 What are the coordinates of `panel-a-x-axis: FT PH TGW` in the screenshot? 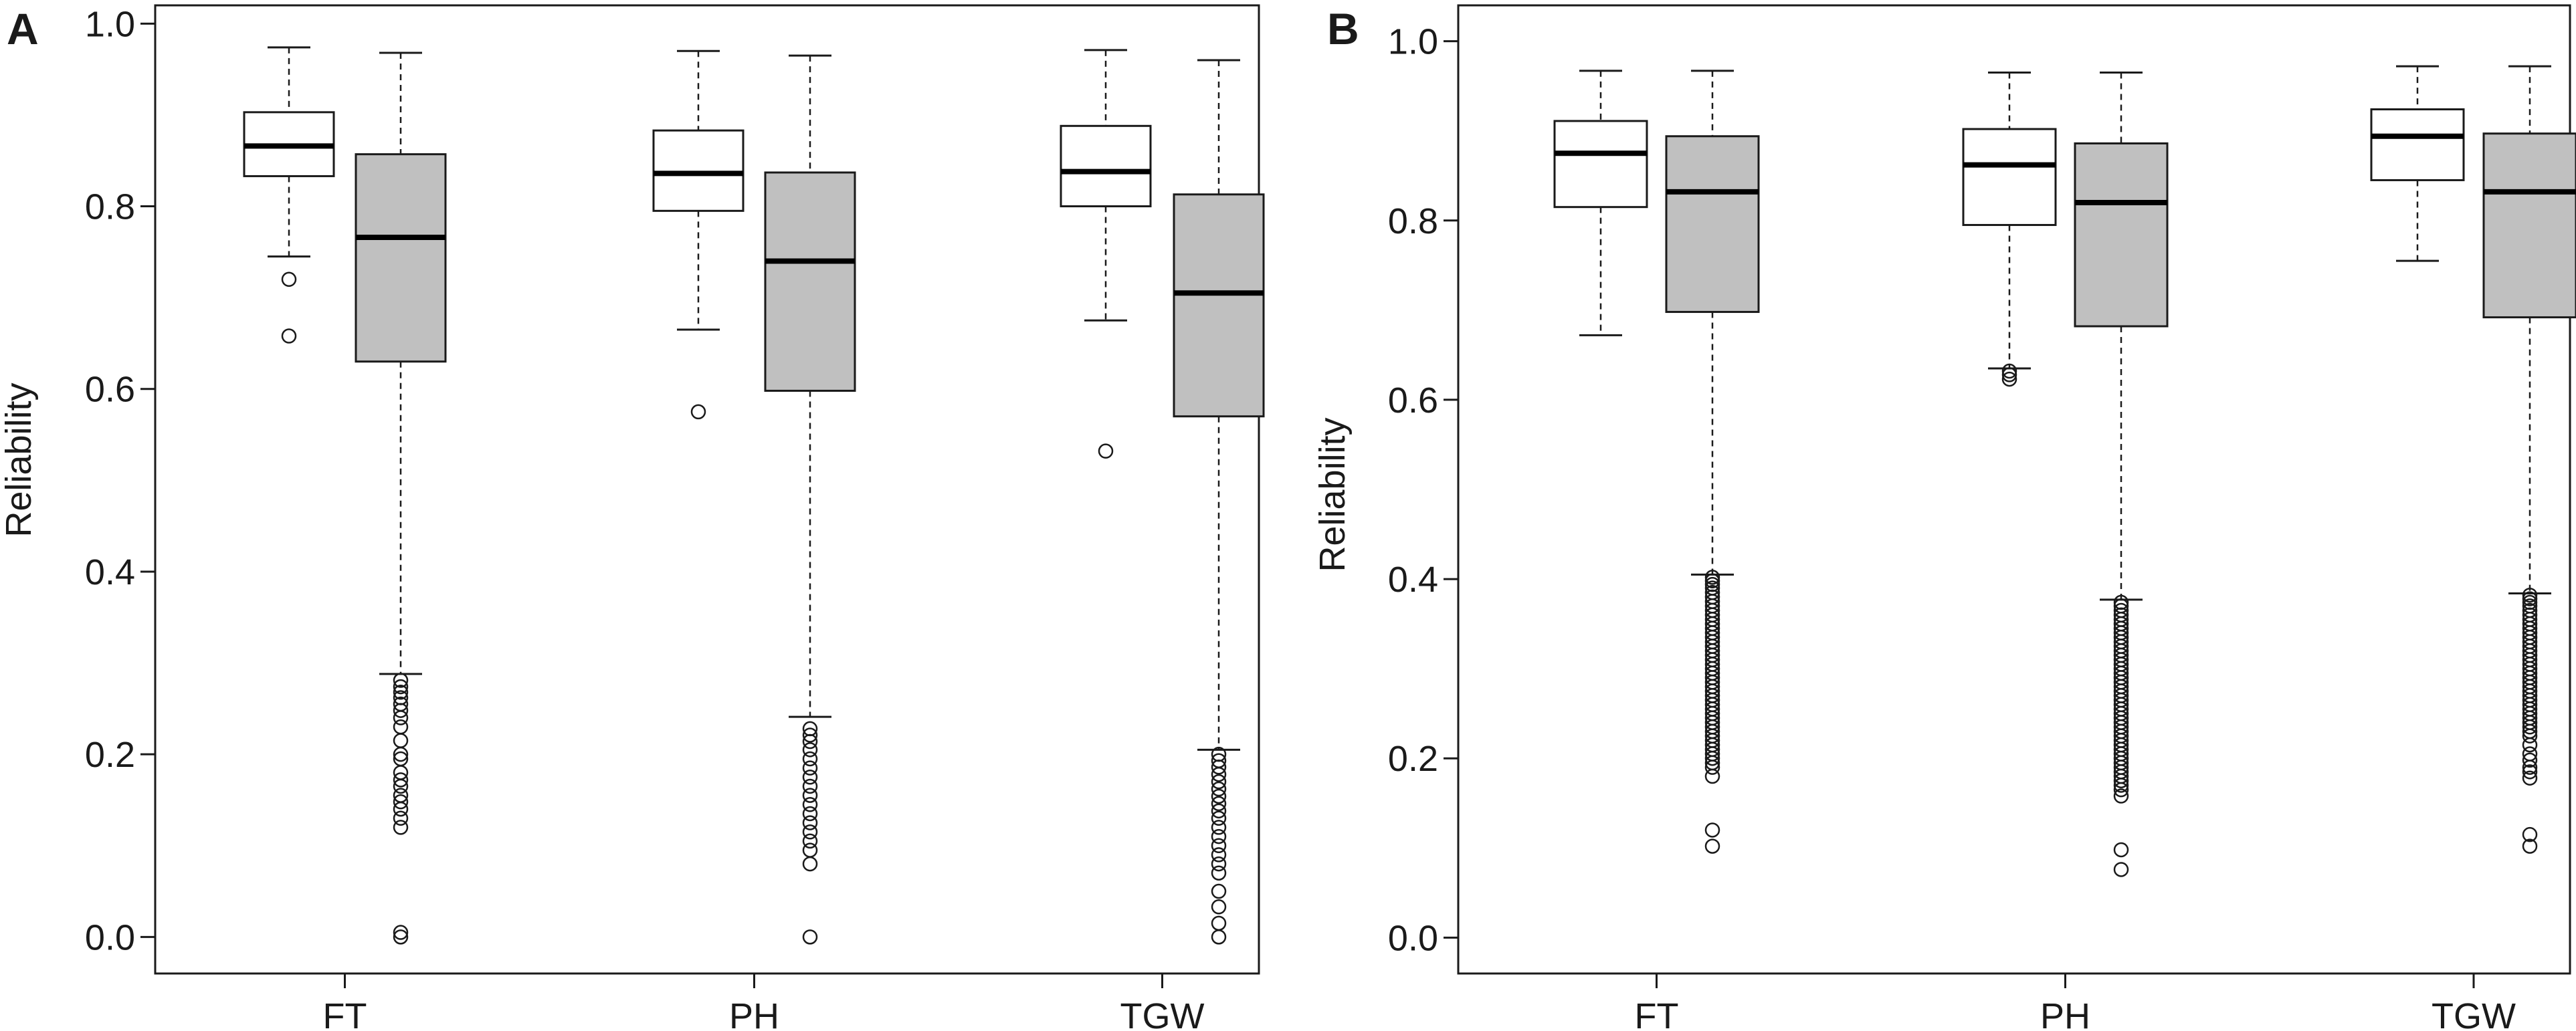 It's located at (764, 1002).